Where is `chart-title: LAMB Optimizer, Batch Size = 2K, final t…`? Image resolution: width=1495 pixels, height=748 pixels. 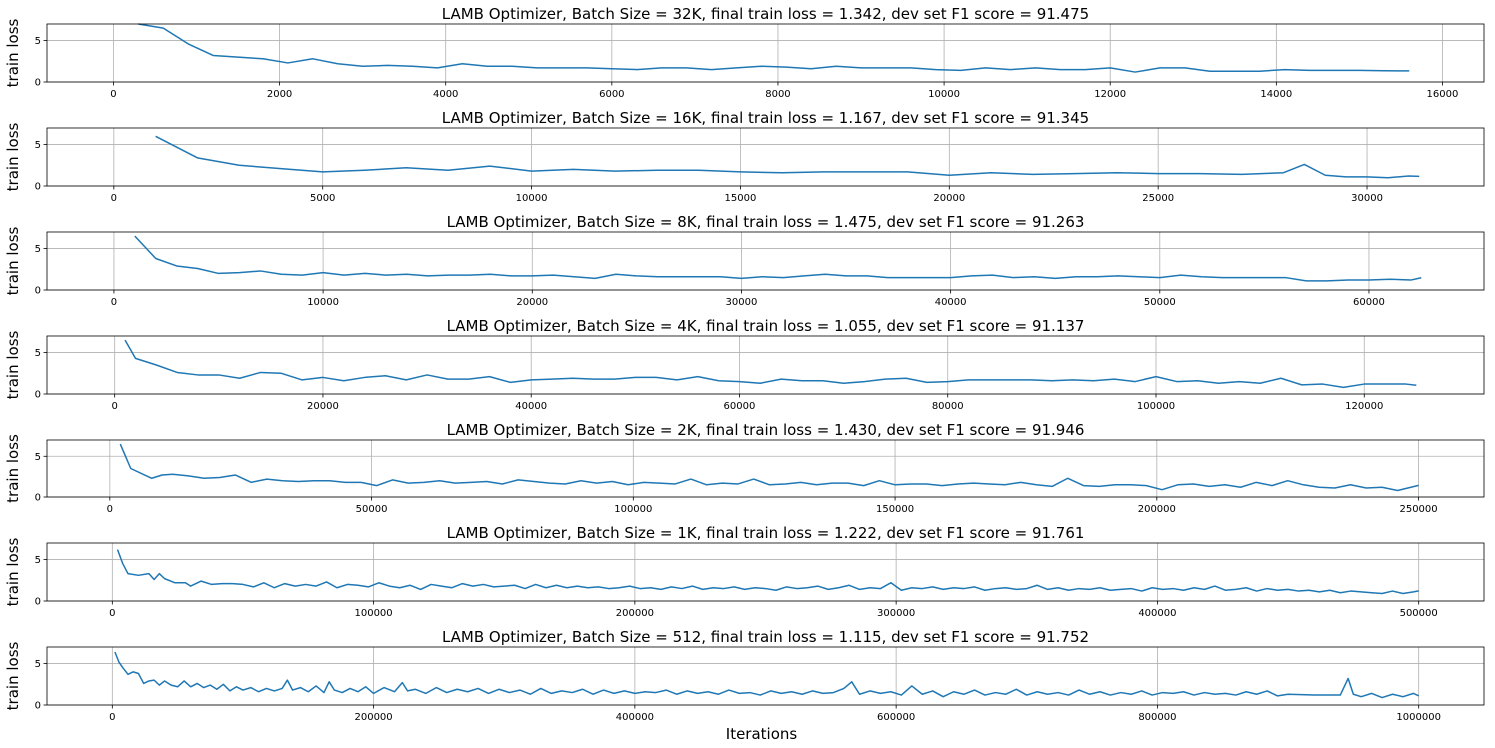
chart-title: LAMB Optimizer, Batch Size = 2K, final t… is located at coordinates (766, 430).